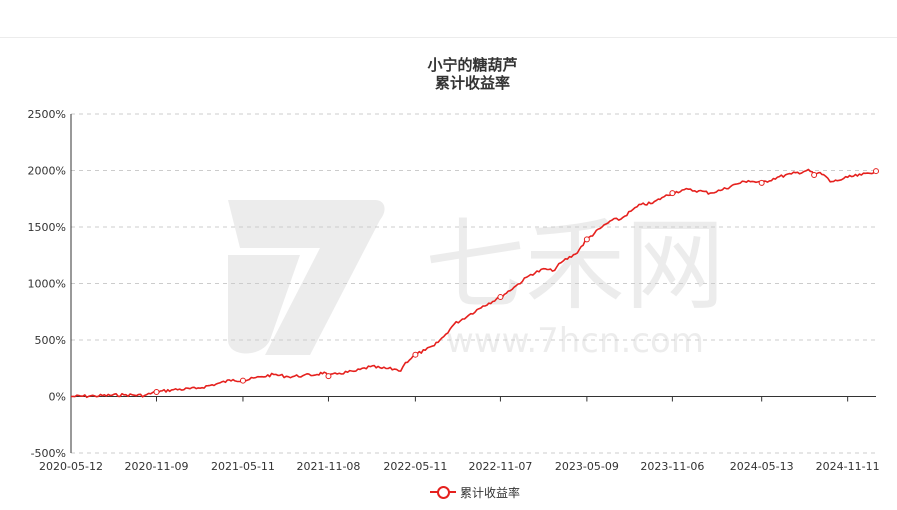 This screenshot has height=510, width=897. What do you see at coordinates (500, 466) in the screenshot?
I see `x-tick-label: 2022-11-07` at bounding box center [500, 466].